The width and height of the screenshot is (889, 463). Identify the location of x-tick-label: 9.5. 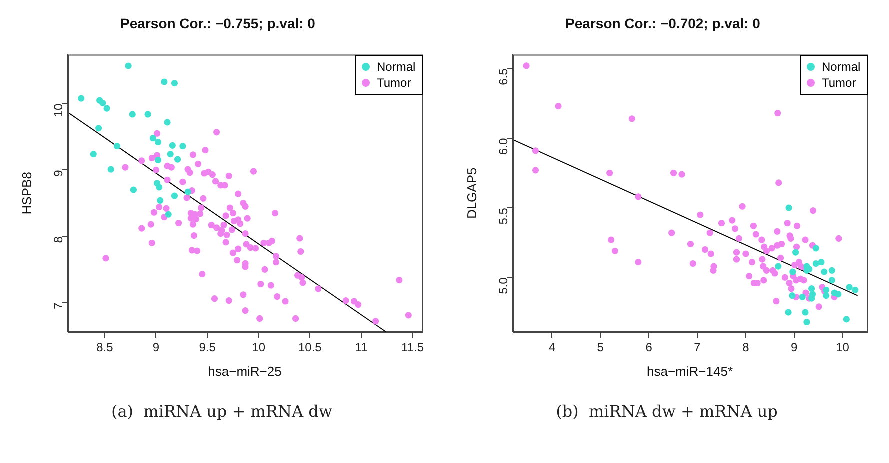
(207, 347).